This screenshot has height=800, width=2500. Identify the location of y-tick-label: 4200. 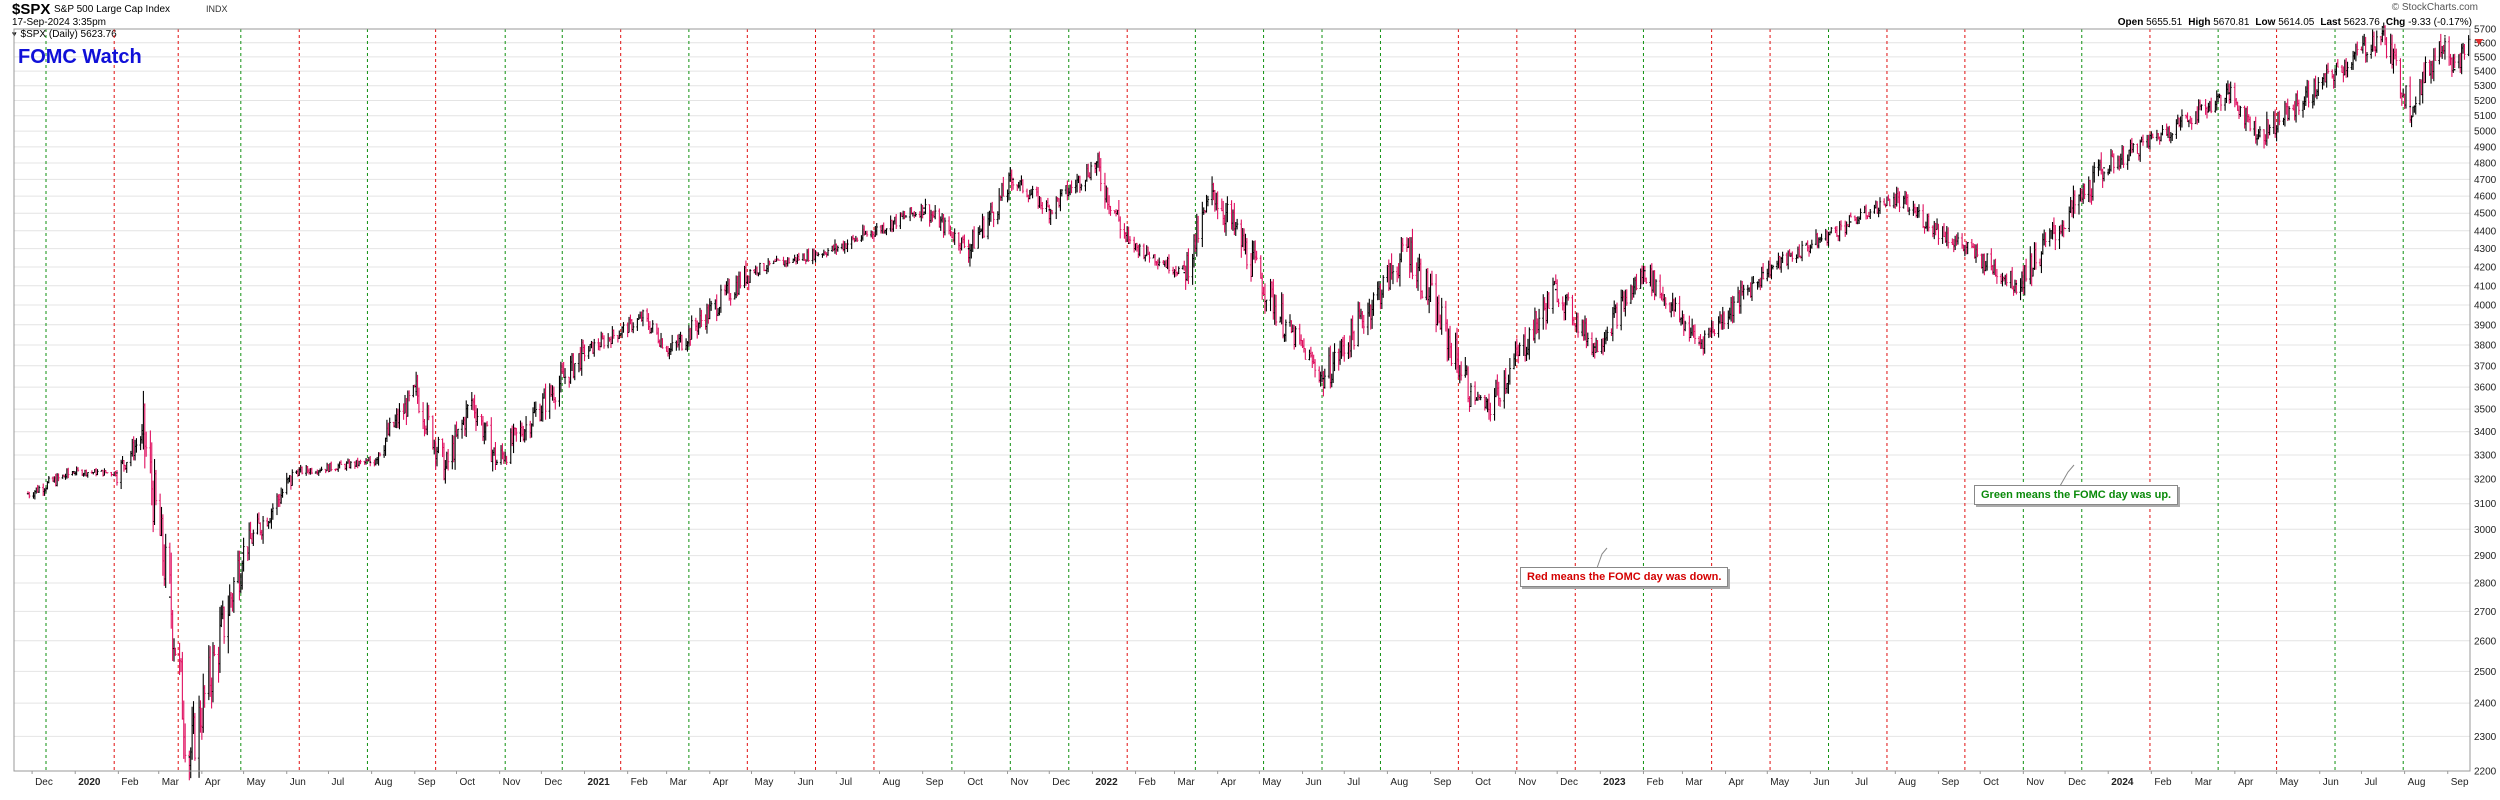
(2485, 268).